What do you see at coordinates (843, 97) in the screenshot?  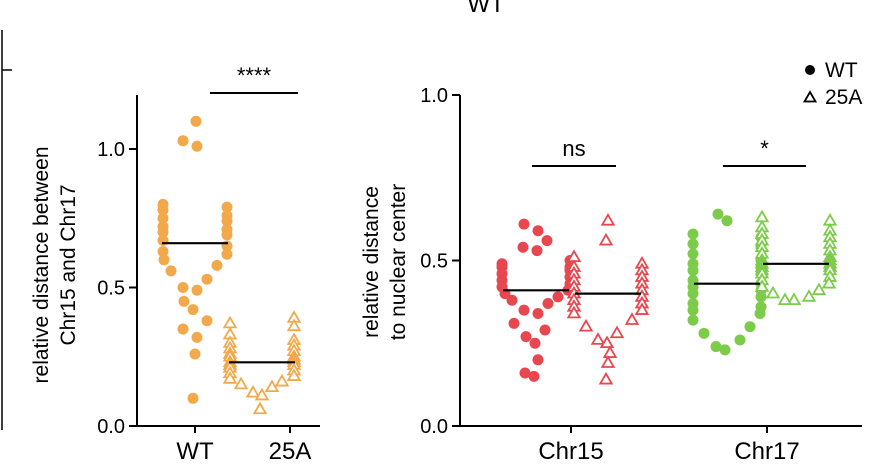 I see `legend-label-25a: 25A` at bounding box center [843, 97].